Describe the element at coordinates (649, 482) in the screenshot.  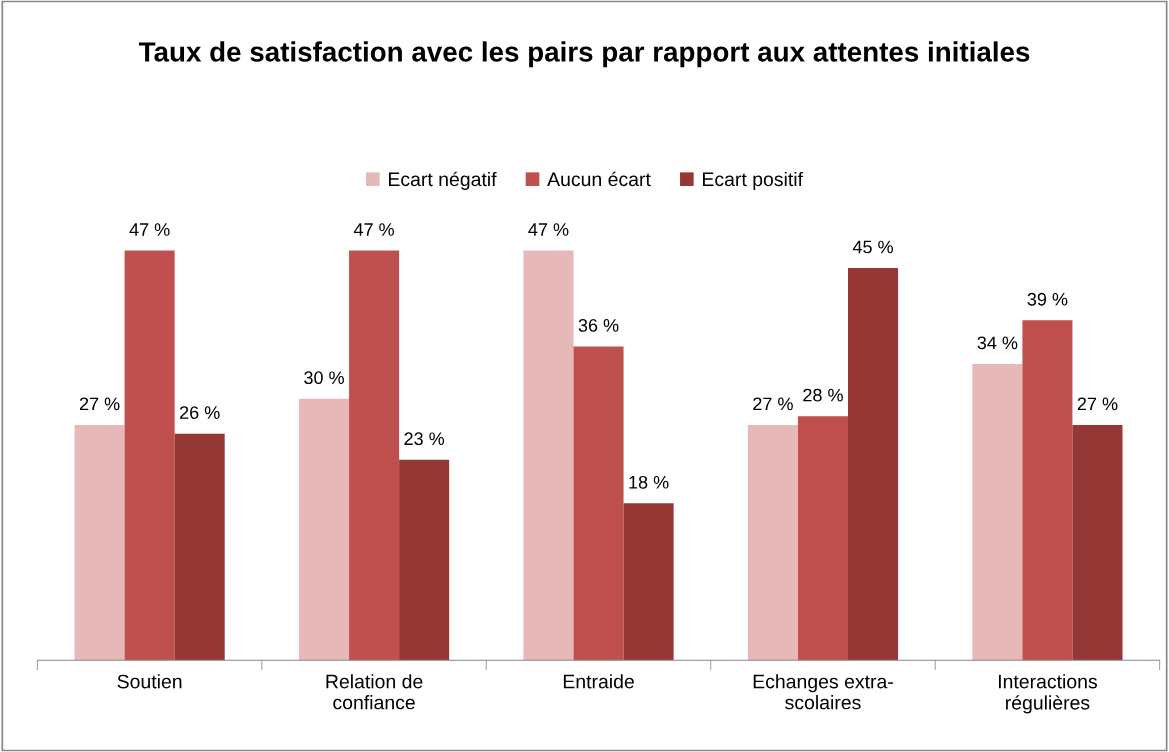
I see `data-label: 18 %` at that location.